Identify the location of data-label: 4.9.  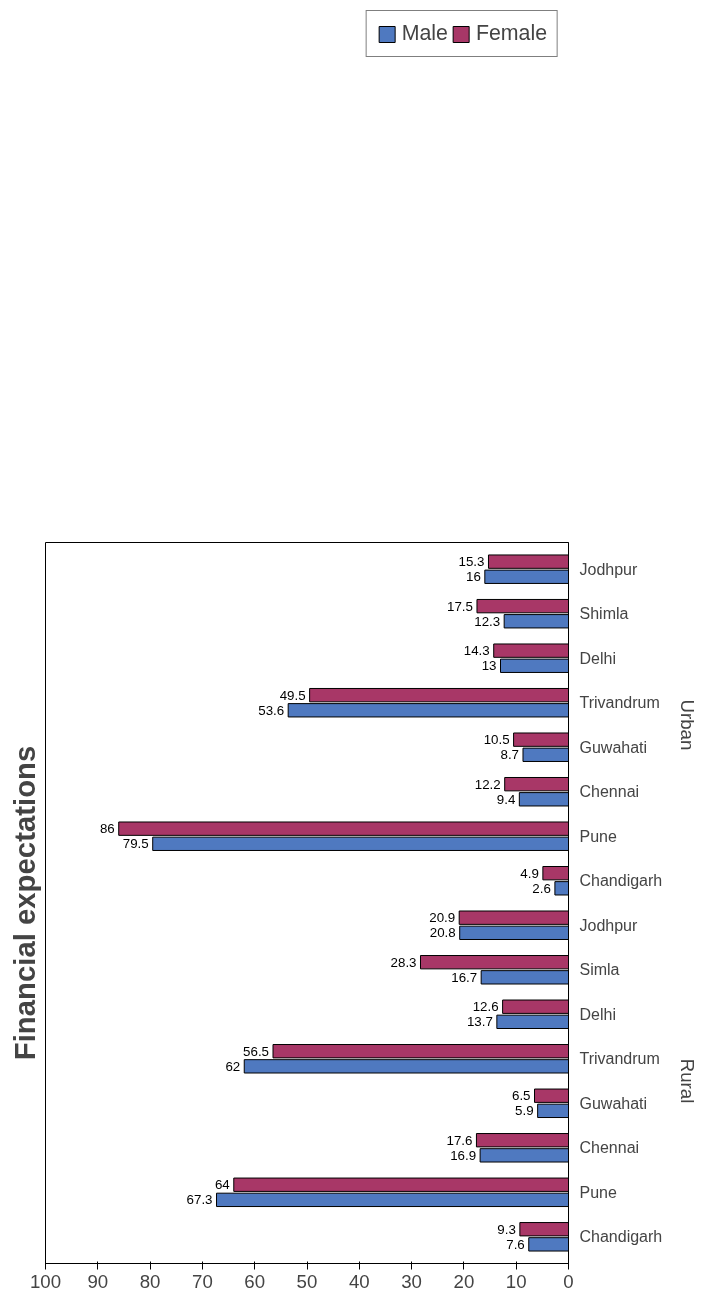
(529, 873).